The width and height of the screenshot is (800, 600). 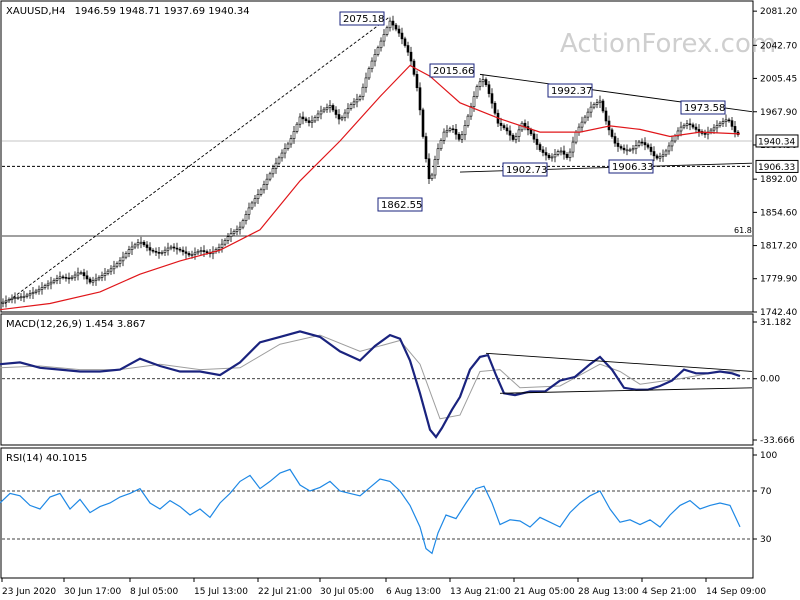 What do you see at coordinates (626, 390) in the screenshot?
I see `macd-trendline` at bounding box center [626, 390].